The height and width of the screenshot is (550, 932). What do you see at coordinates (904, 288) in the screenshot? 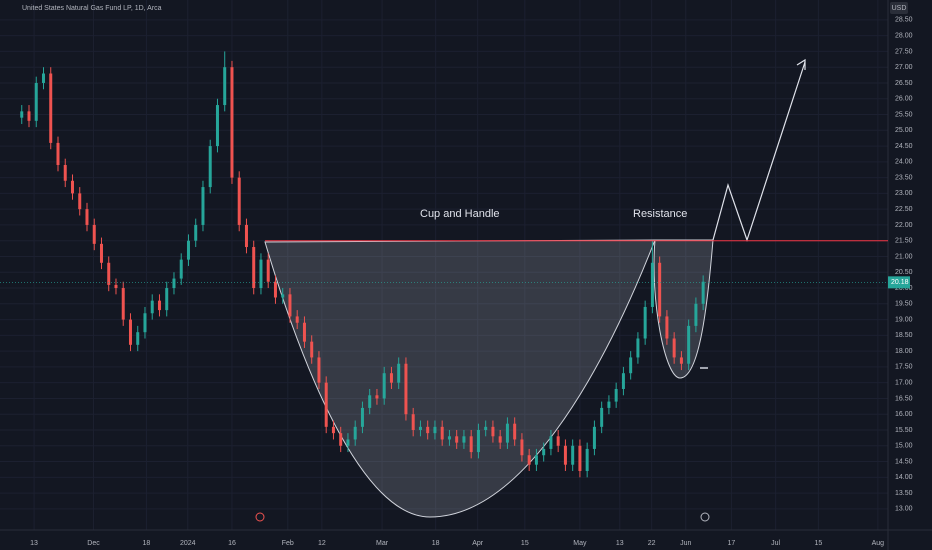
I see `y-tick-label: 20.00` at bounding box center [904, 288].